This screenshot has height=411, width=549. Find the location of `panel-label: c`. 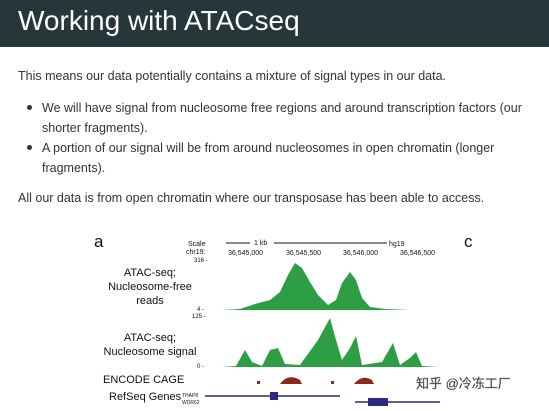

panel-label: c is located at coordinates (468, 241).